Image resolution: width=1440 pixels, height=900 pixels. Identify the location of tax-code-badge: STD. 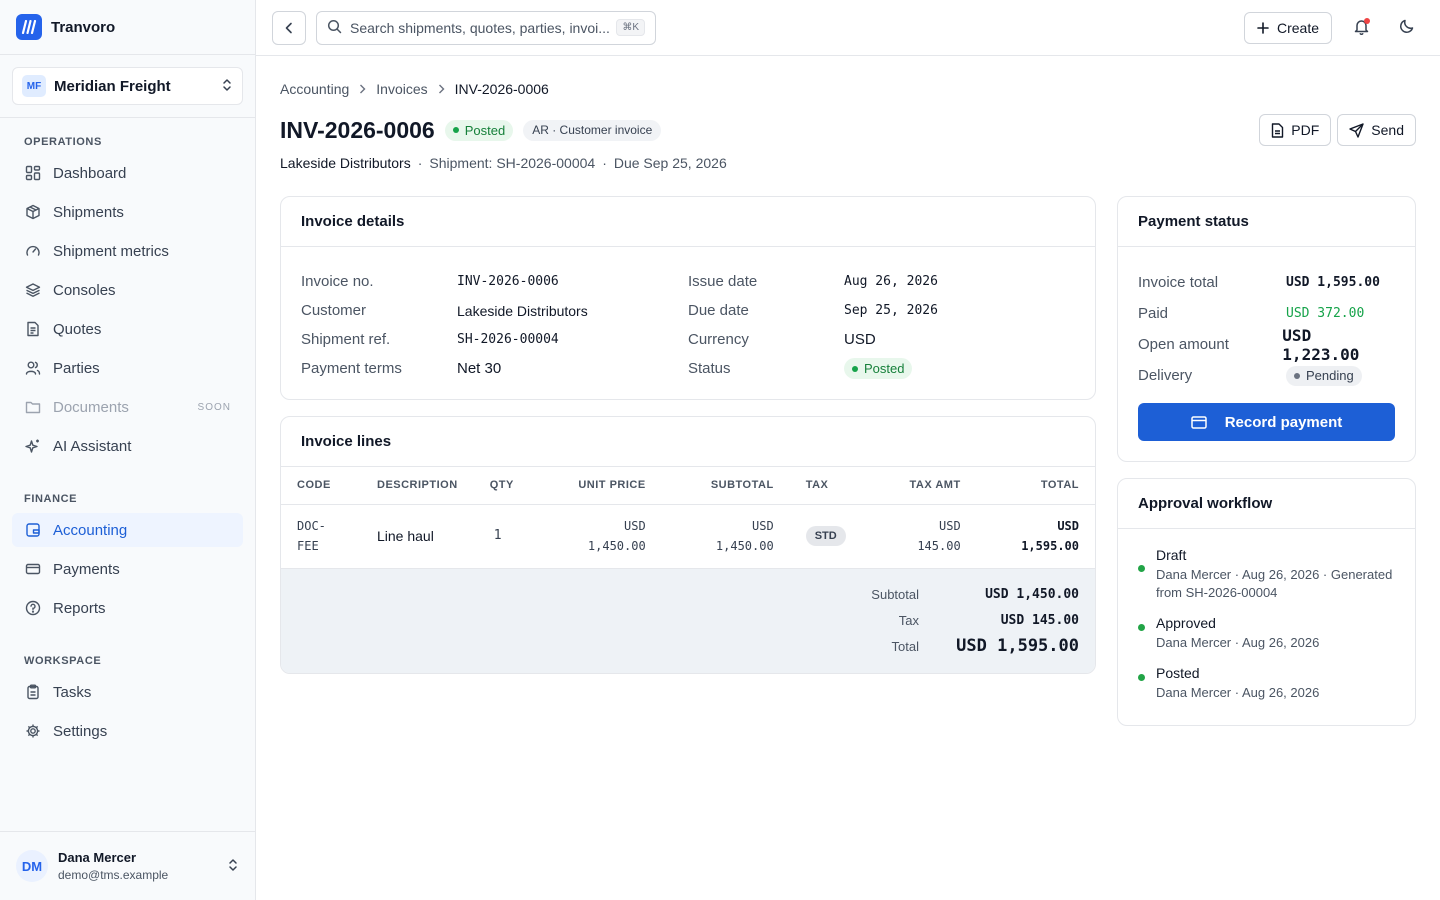
(825, 536).